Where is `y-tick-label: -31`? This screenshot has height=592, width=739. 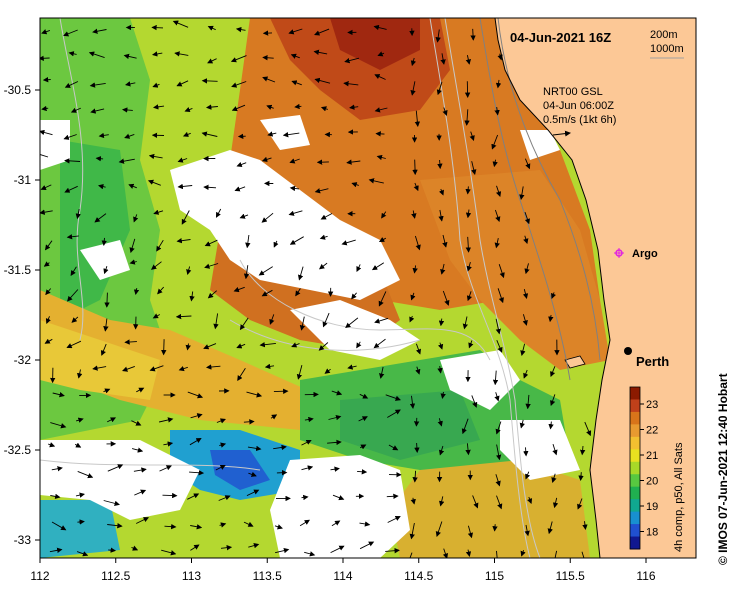
y-tick-label: -31 is located at coordinates (23, 180).